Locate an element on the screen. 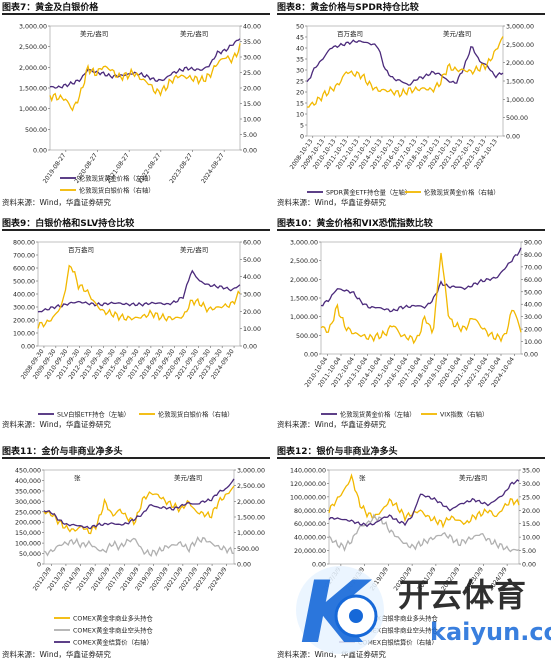 Image resolution: width=551 pixels, height=662 pixels. y-left-tick-label: 300,000 is located at coordinates (28, 502).